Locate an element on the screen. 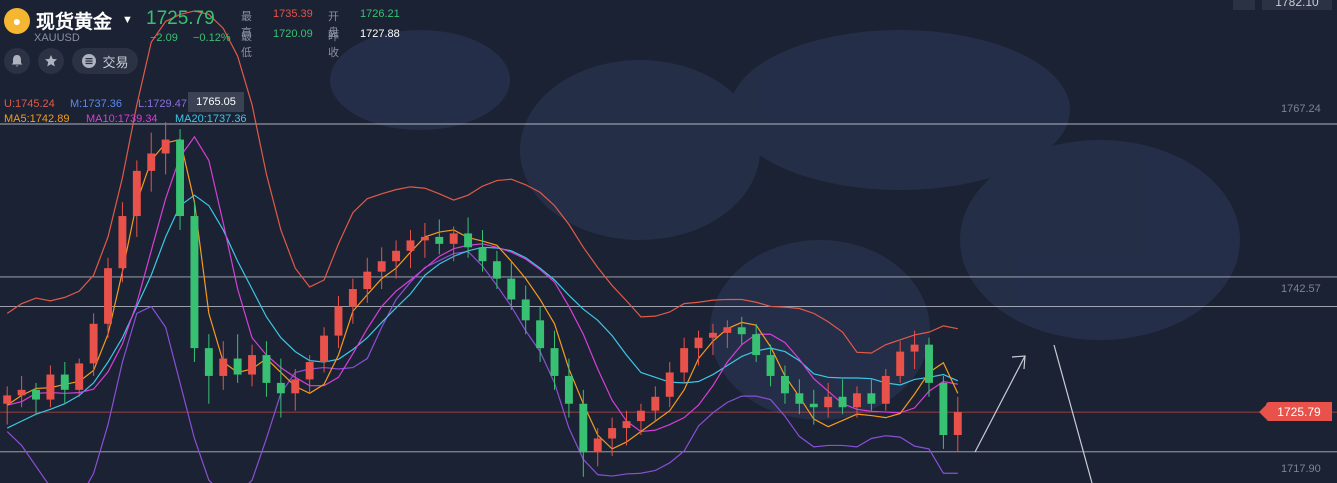 This screenshot has width=1337, height=483. alert-bell-icon is located at coordinates (1244, 5).